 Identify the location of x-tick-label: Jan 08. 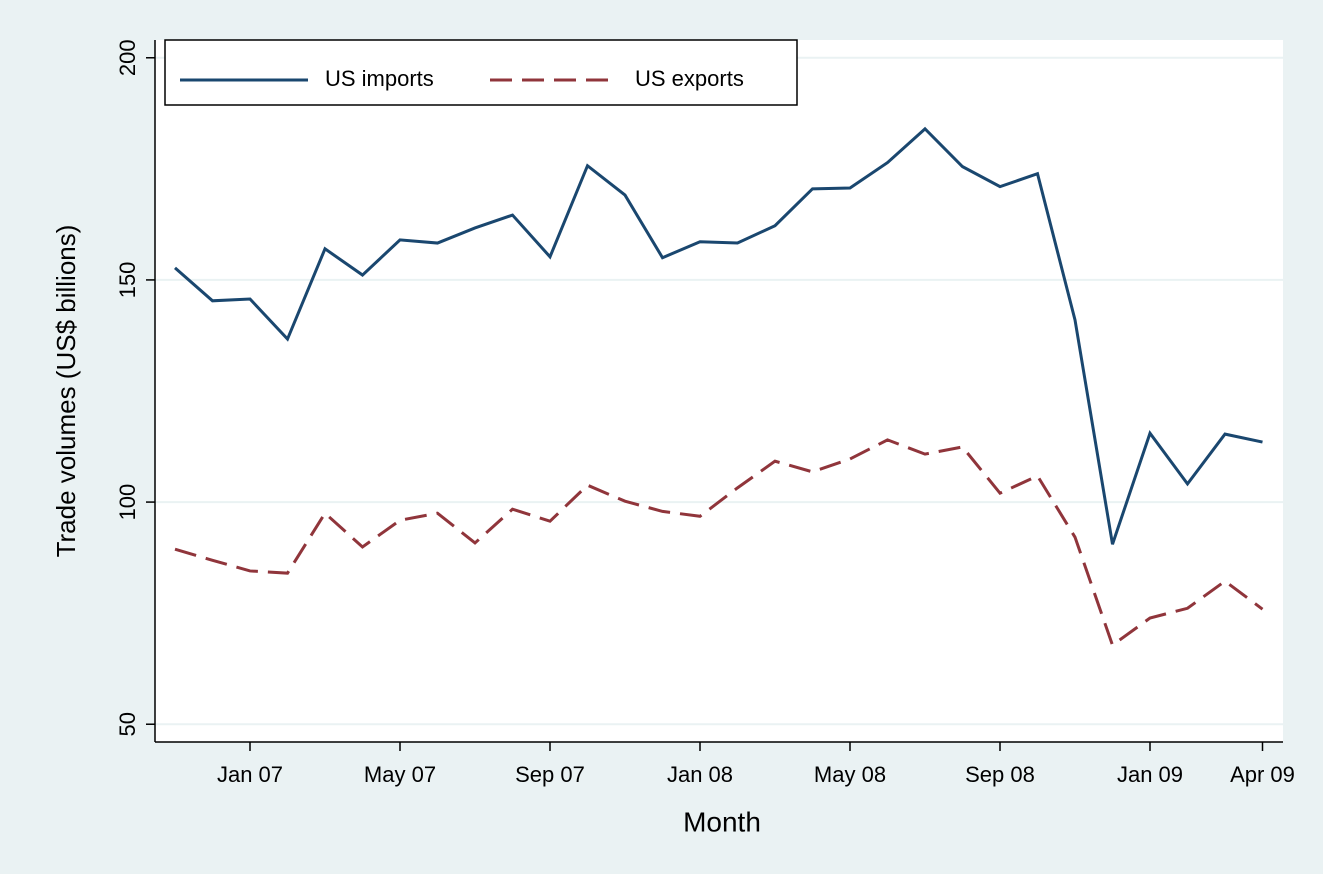
(700, 774).